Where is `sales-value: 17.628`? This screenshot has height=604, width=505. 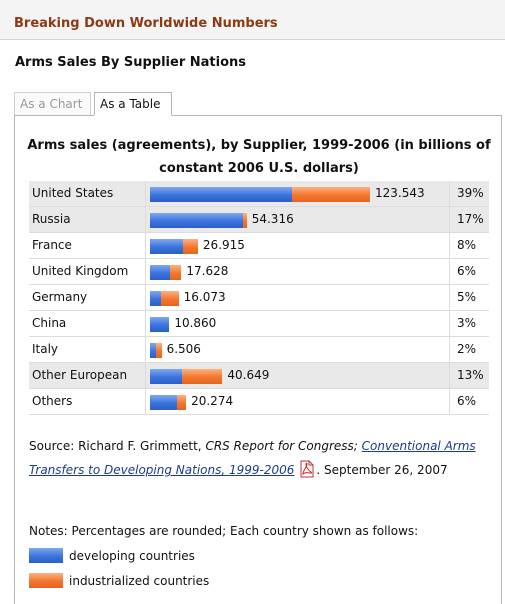 sales-value: 17.628 is located at coordinates (207, 271).